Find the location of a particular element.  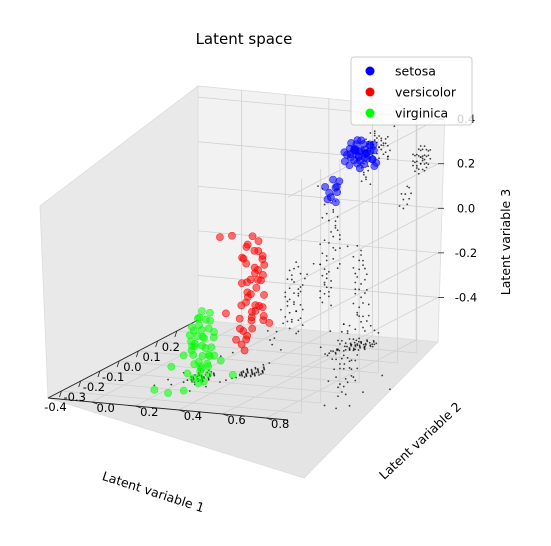

gridline-z-side is located at coordinates (318, 153).